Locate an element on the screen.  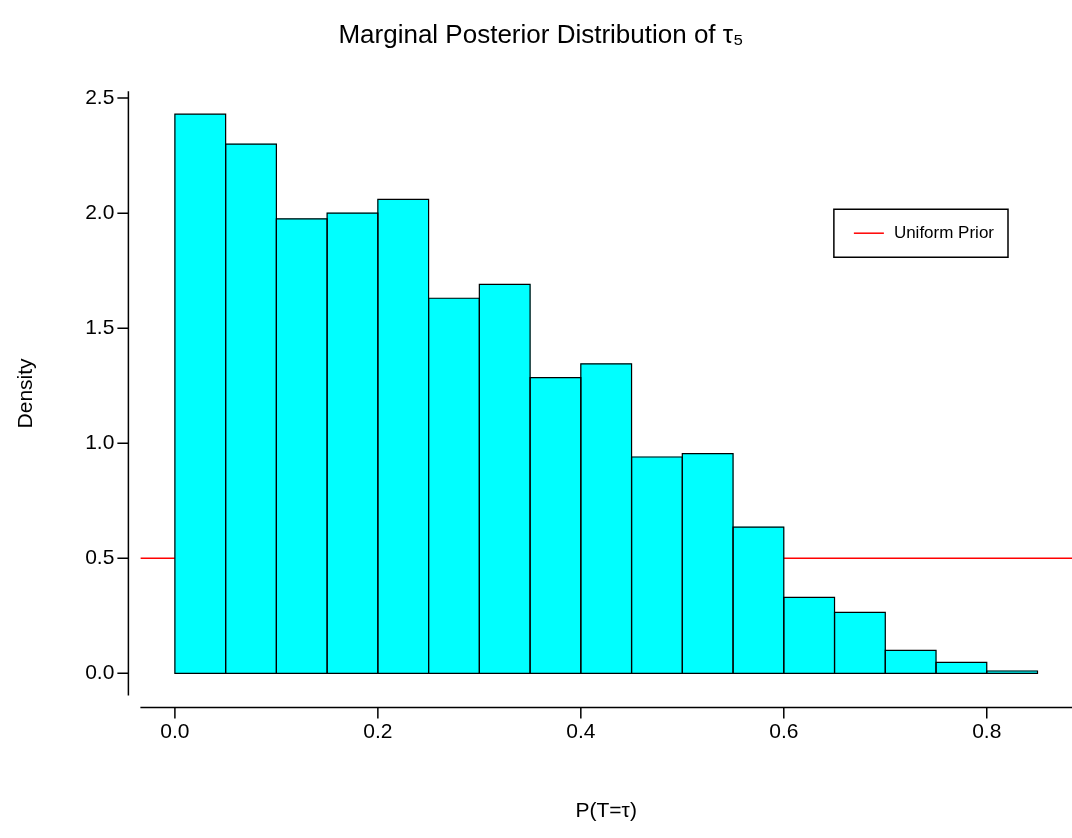
y-tick-label: 0.0 is located at coordinates (100, 672).